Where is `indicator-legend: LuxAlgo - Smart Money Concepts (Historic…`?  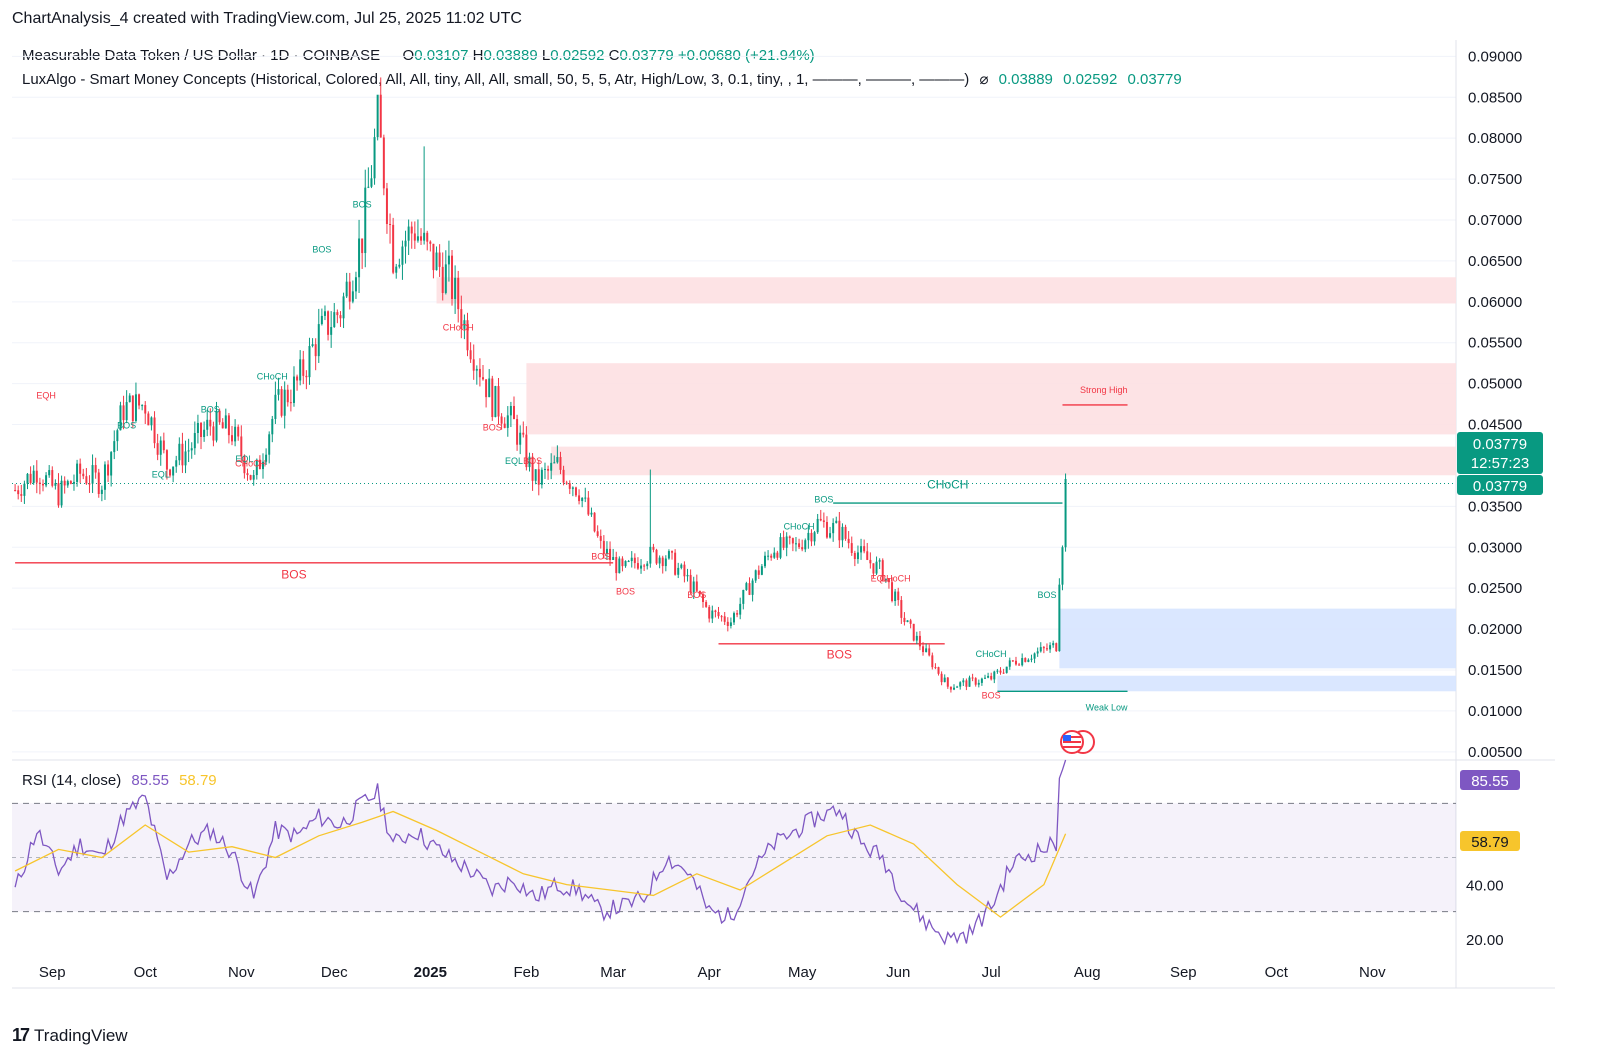 indicator-legend: LuxAlgo - Smart Money Concepts (Historic… is located at coordinates (602, 79).